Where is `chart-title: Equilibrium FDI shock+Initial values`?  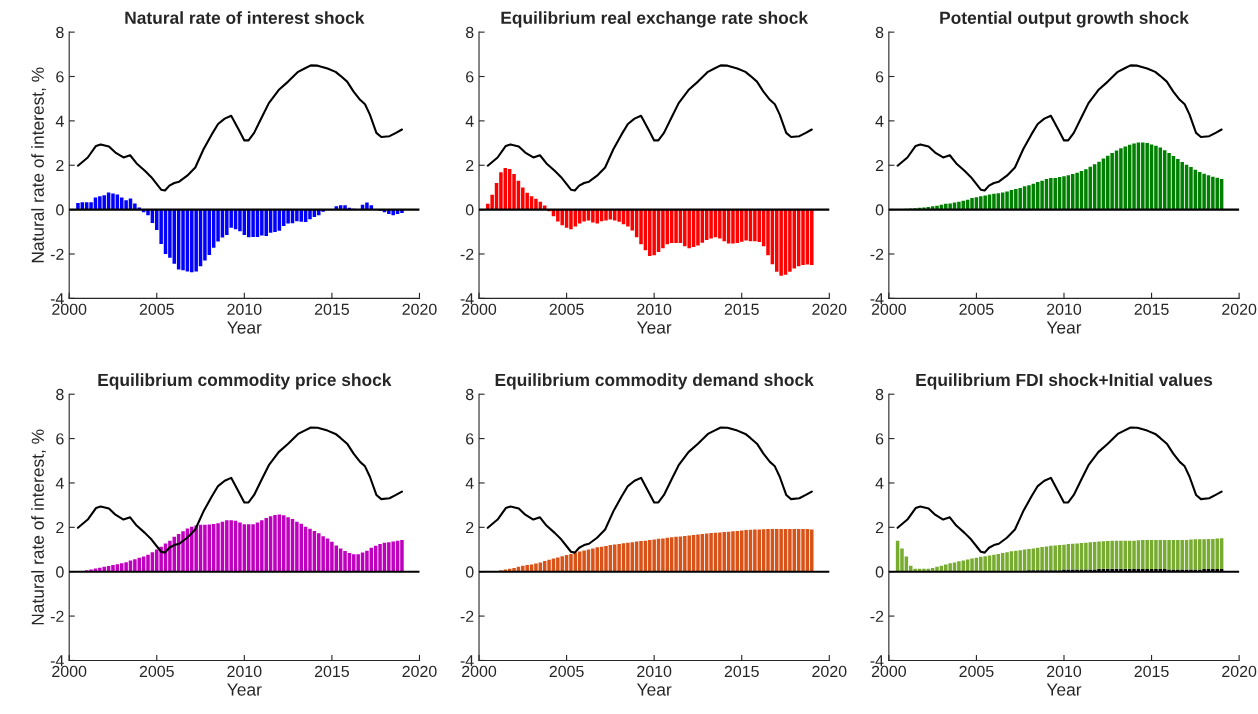
chart-title: Equilibrium FDI shock+Initial values is located at coordinates (1064, 381).